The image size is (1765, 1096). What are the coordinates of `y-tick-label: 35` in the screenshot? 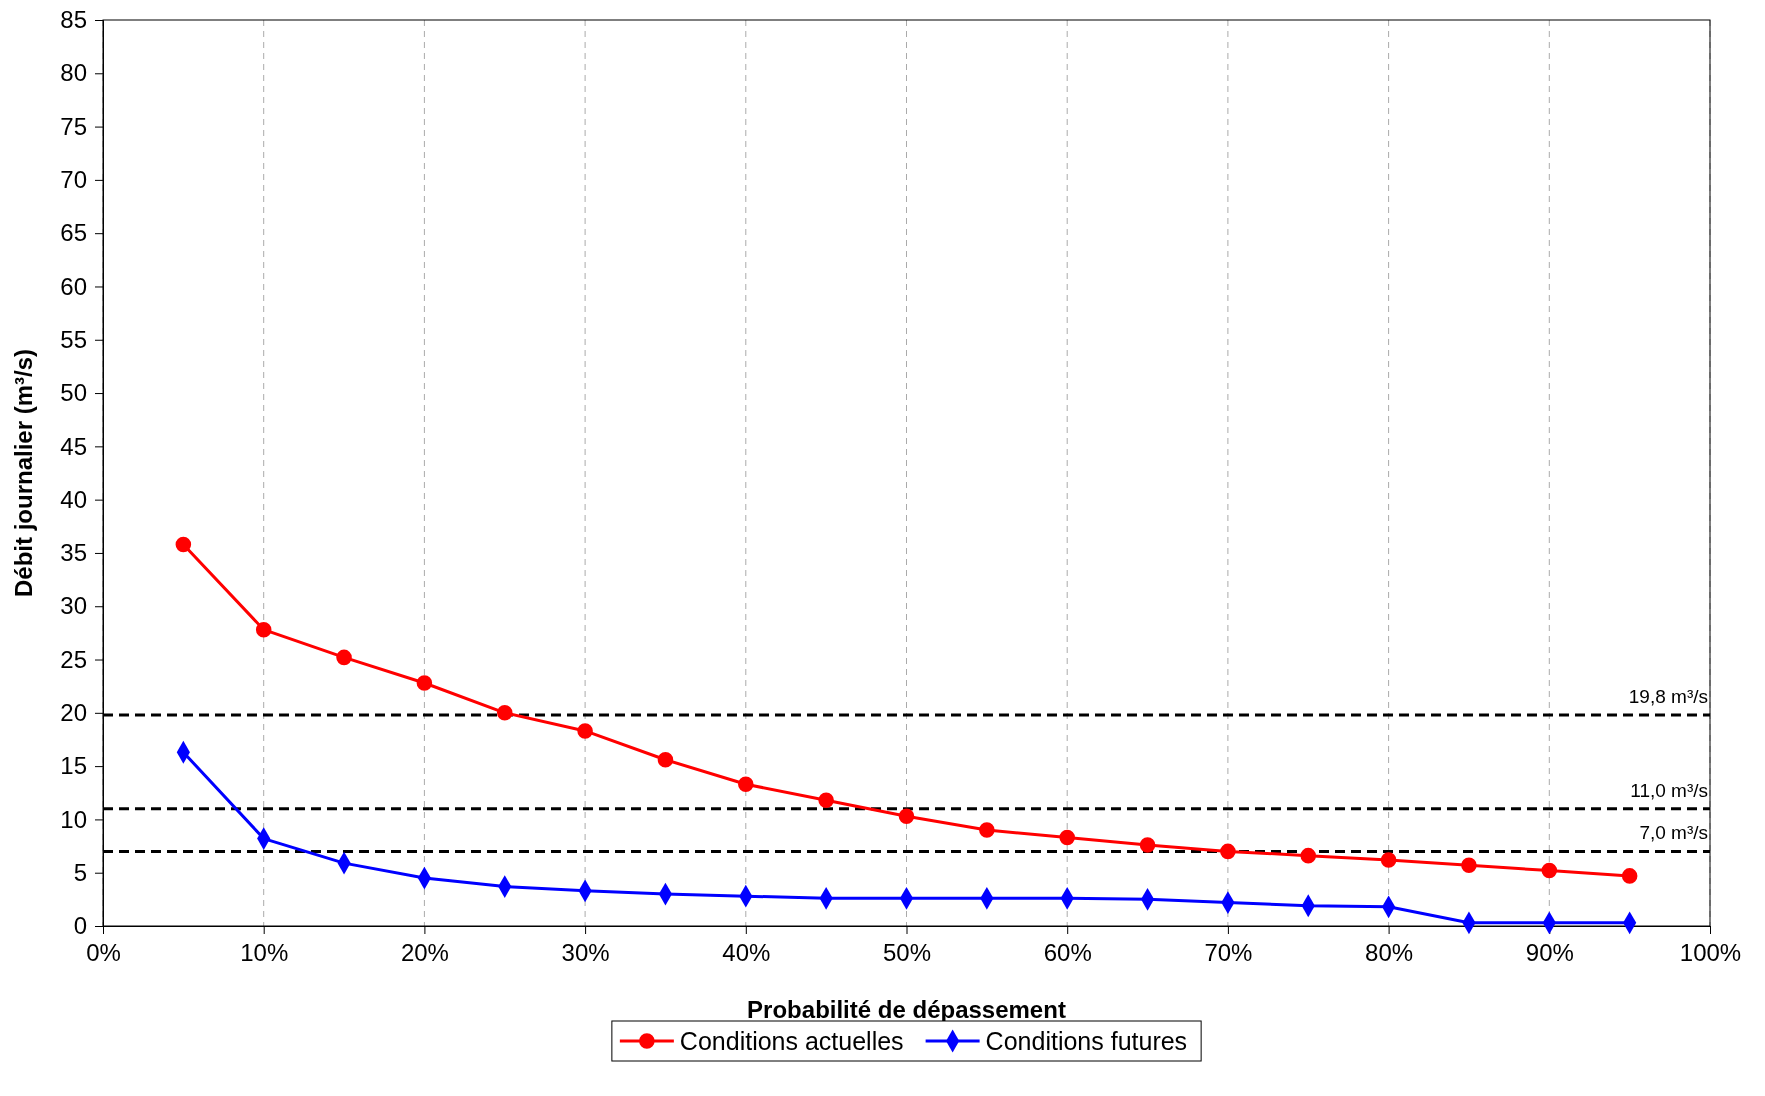 It's located at (73, 553).